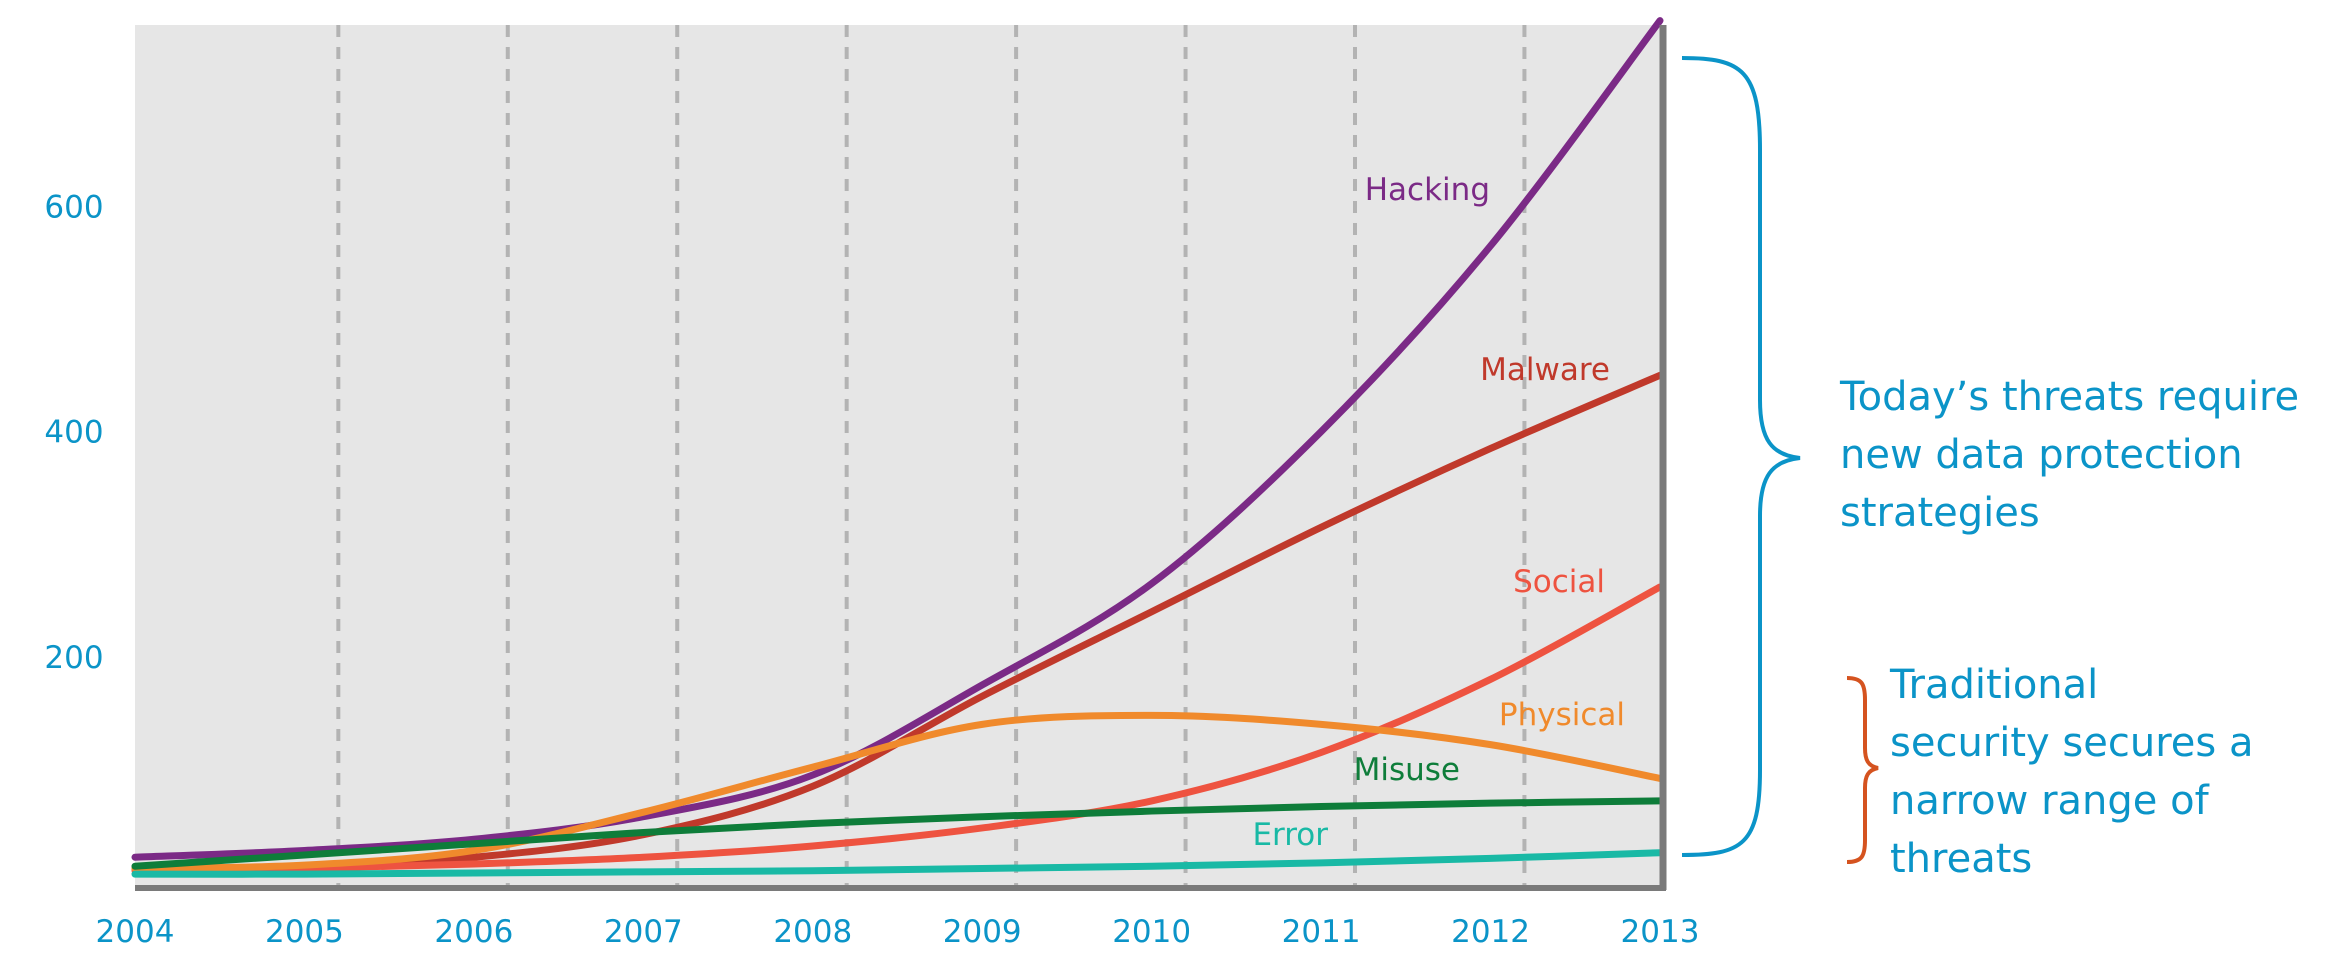  What do you see at coordinates (982, 932) in the screenshot?
I see `x-tick-label: 2009` at bounding box center [982, 932].